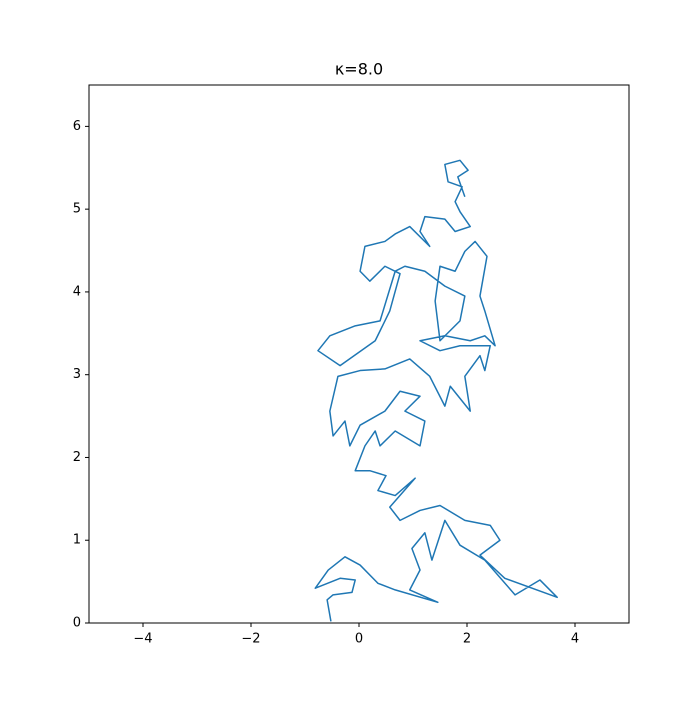 The image size is (700, 704). I want to click on y-tick-label: 5, so click(77, 209).